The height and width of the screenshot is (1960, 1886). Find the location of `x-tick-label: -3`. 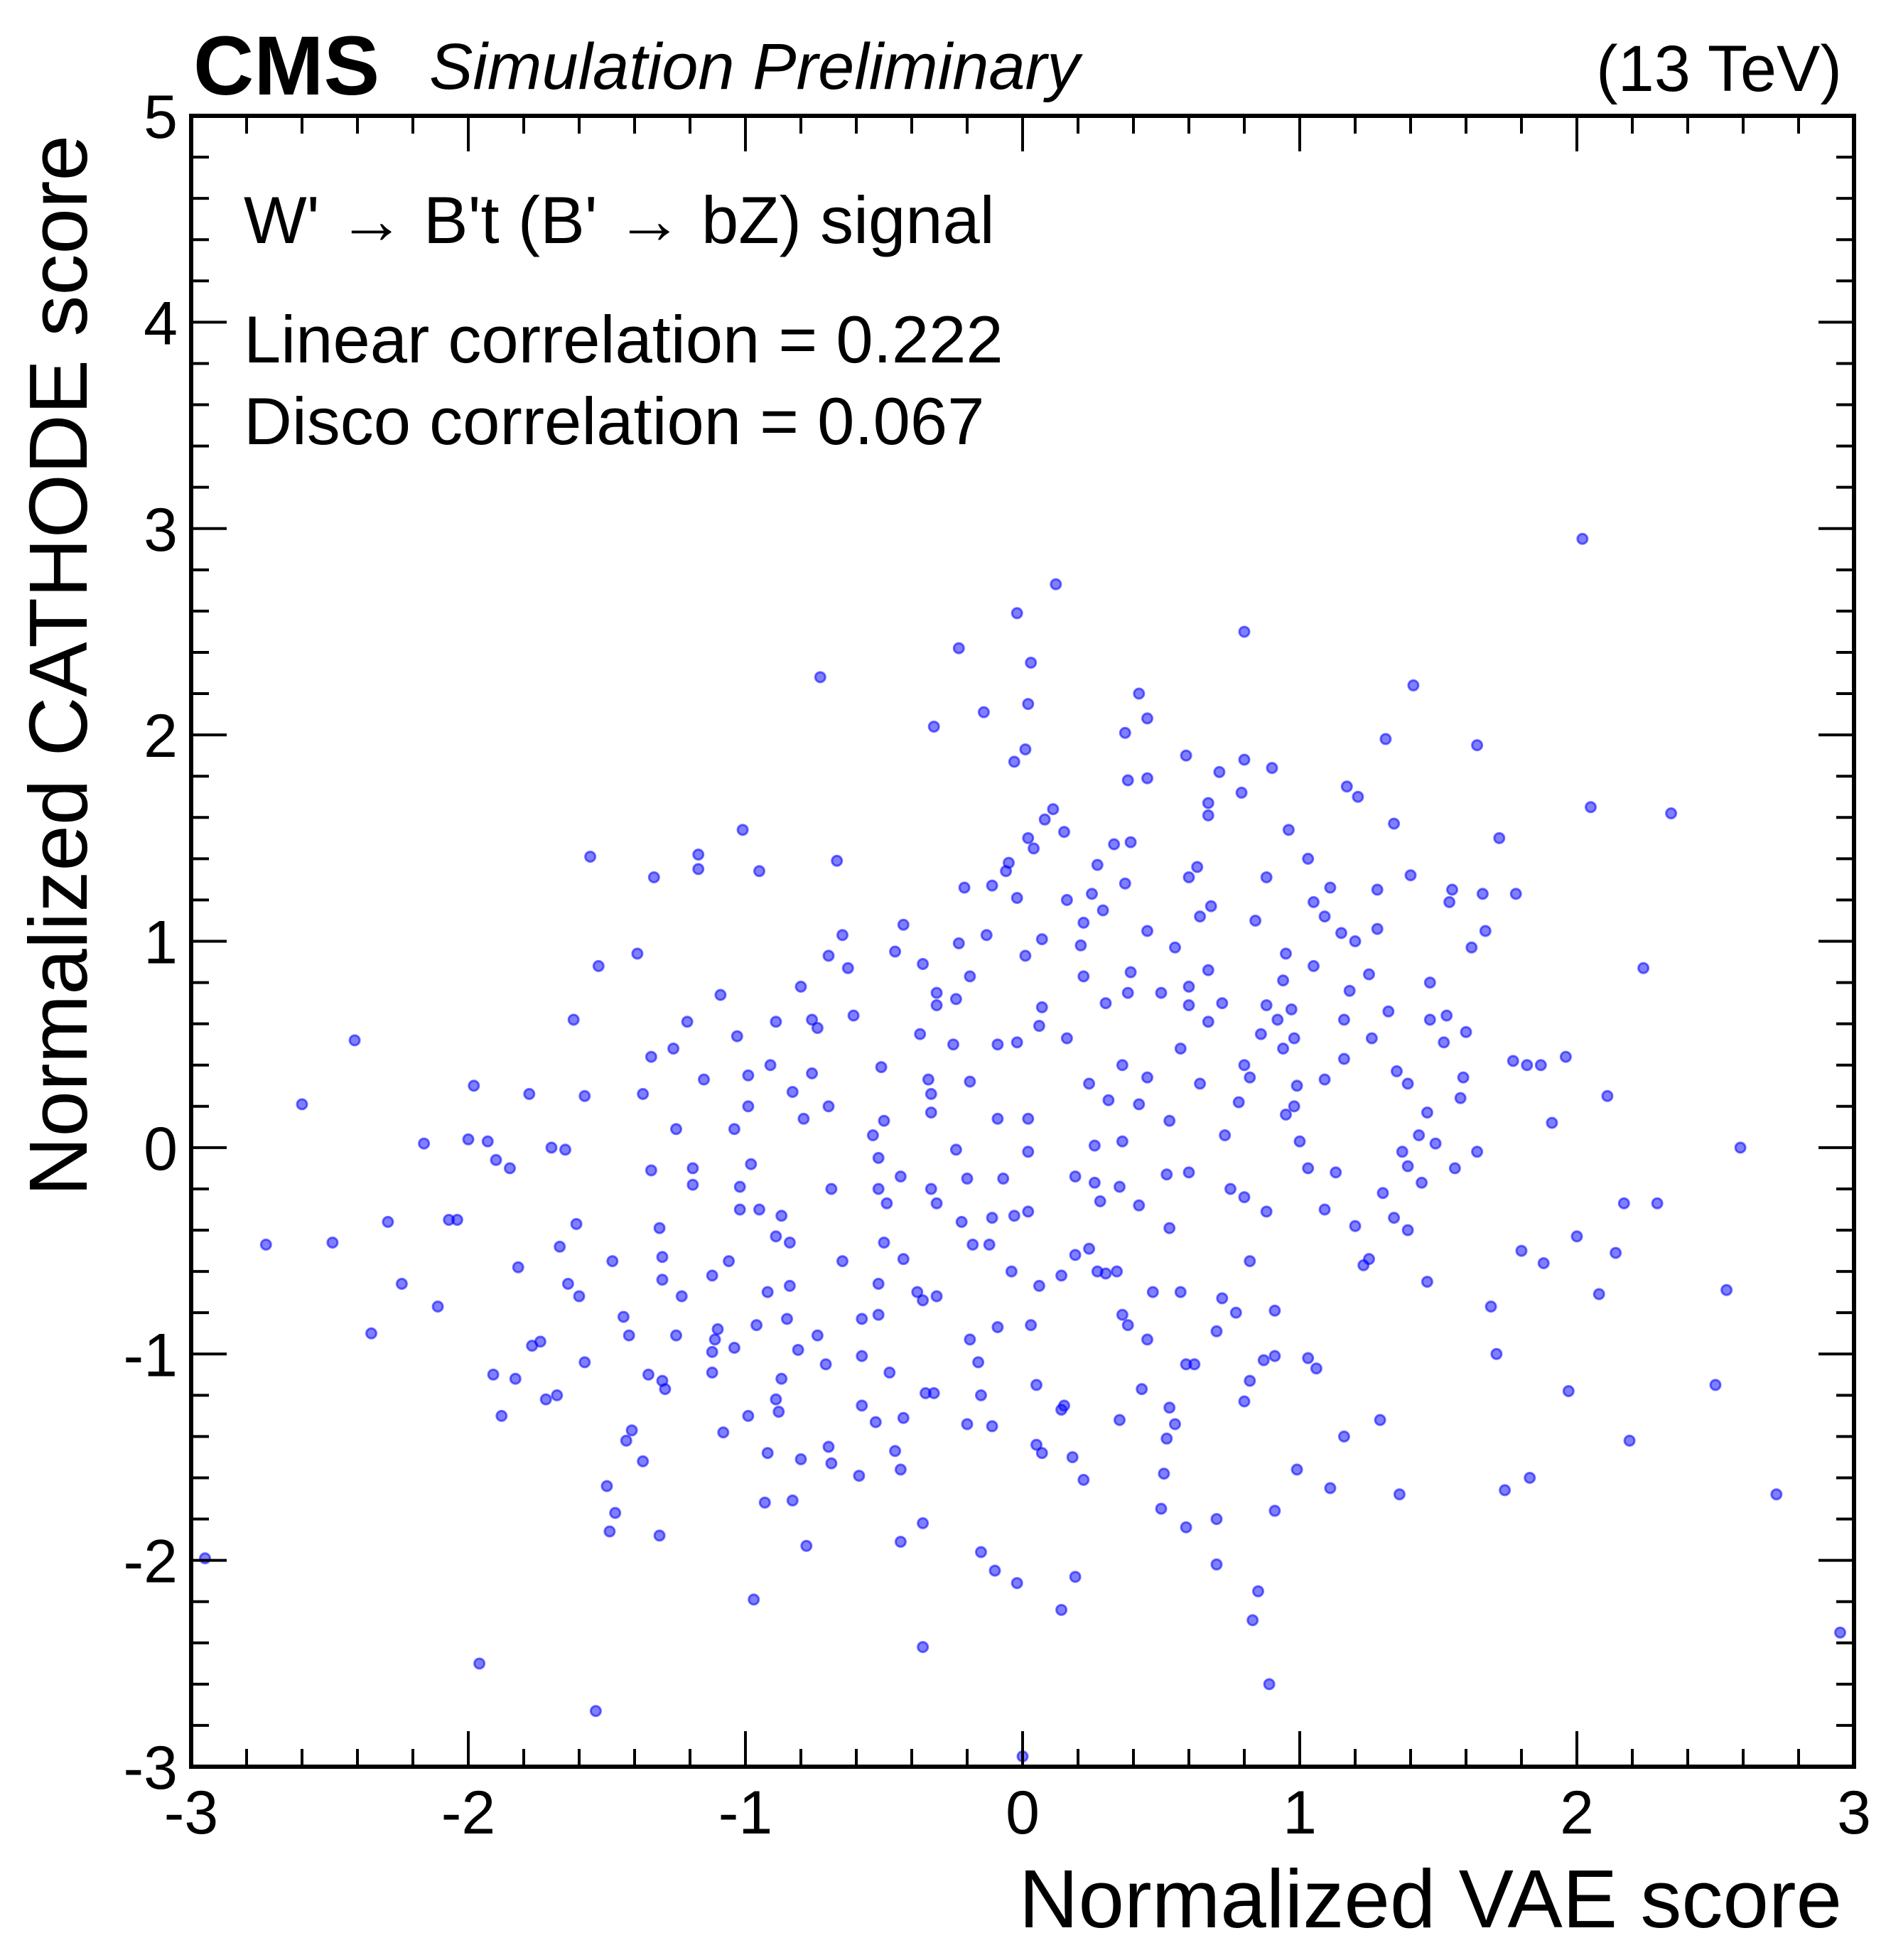

x-tick-label: -3 is located at coordinates (191, 1813).